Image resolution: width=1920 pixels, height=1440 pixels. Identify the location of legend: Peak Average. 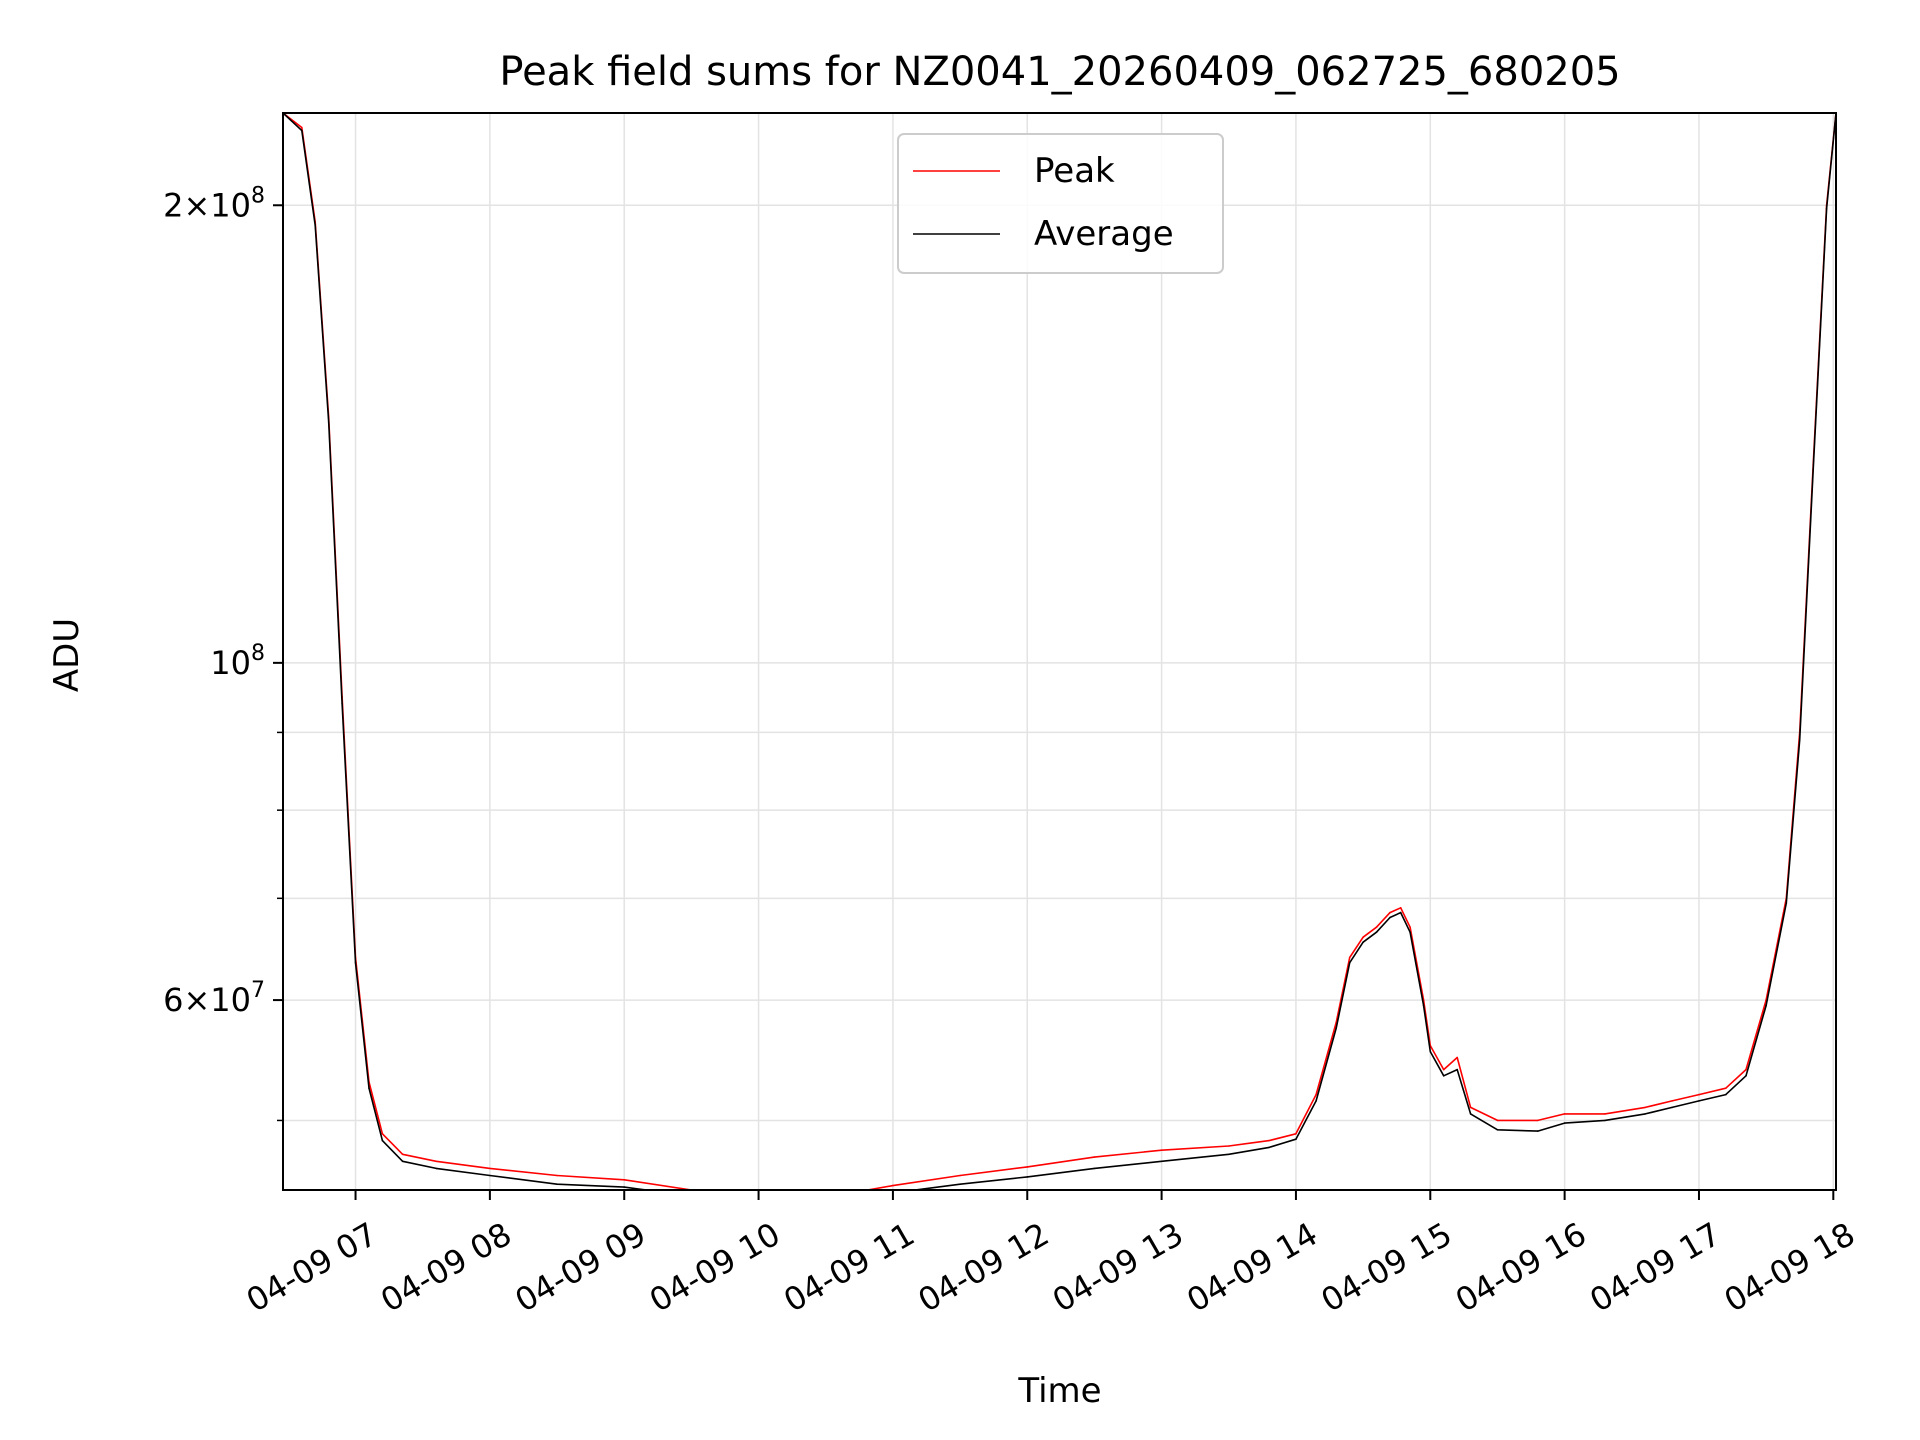
(1060, 203).